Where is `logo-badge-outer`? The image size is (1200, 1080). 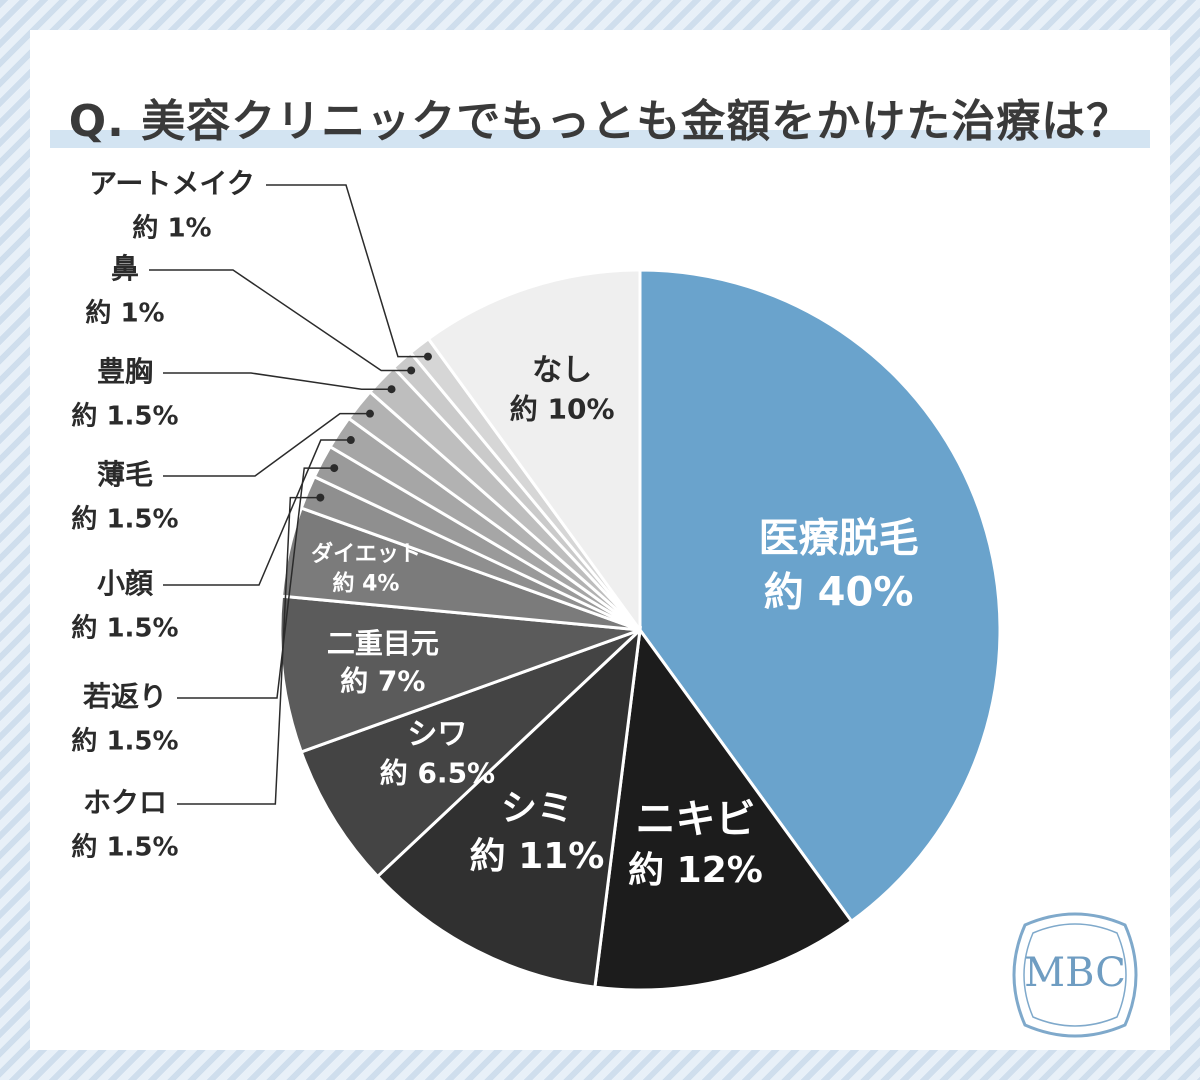 logo-badge-outer is located at coordinates (1075, 975).